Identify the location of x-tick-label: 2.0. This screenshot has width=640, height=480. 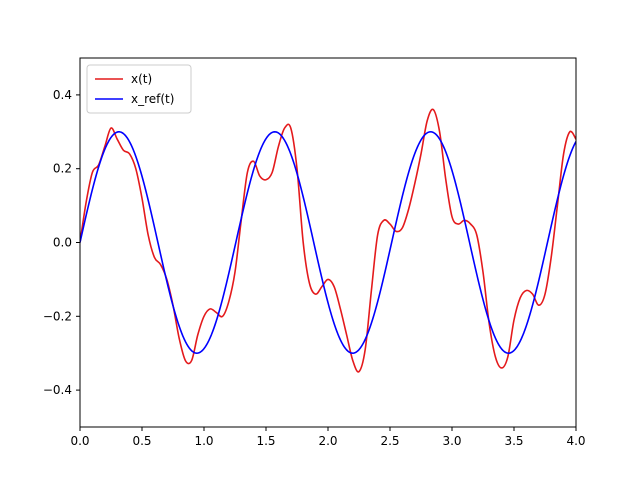
(327, 441).